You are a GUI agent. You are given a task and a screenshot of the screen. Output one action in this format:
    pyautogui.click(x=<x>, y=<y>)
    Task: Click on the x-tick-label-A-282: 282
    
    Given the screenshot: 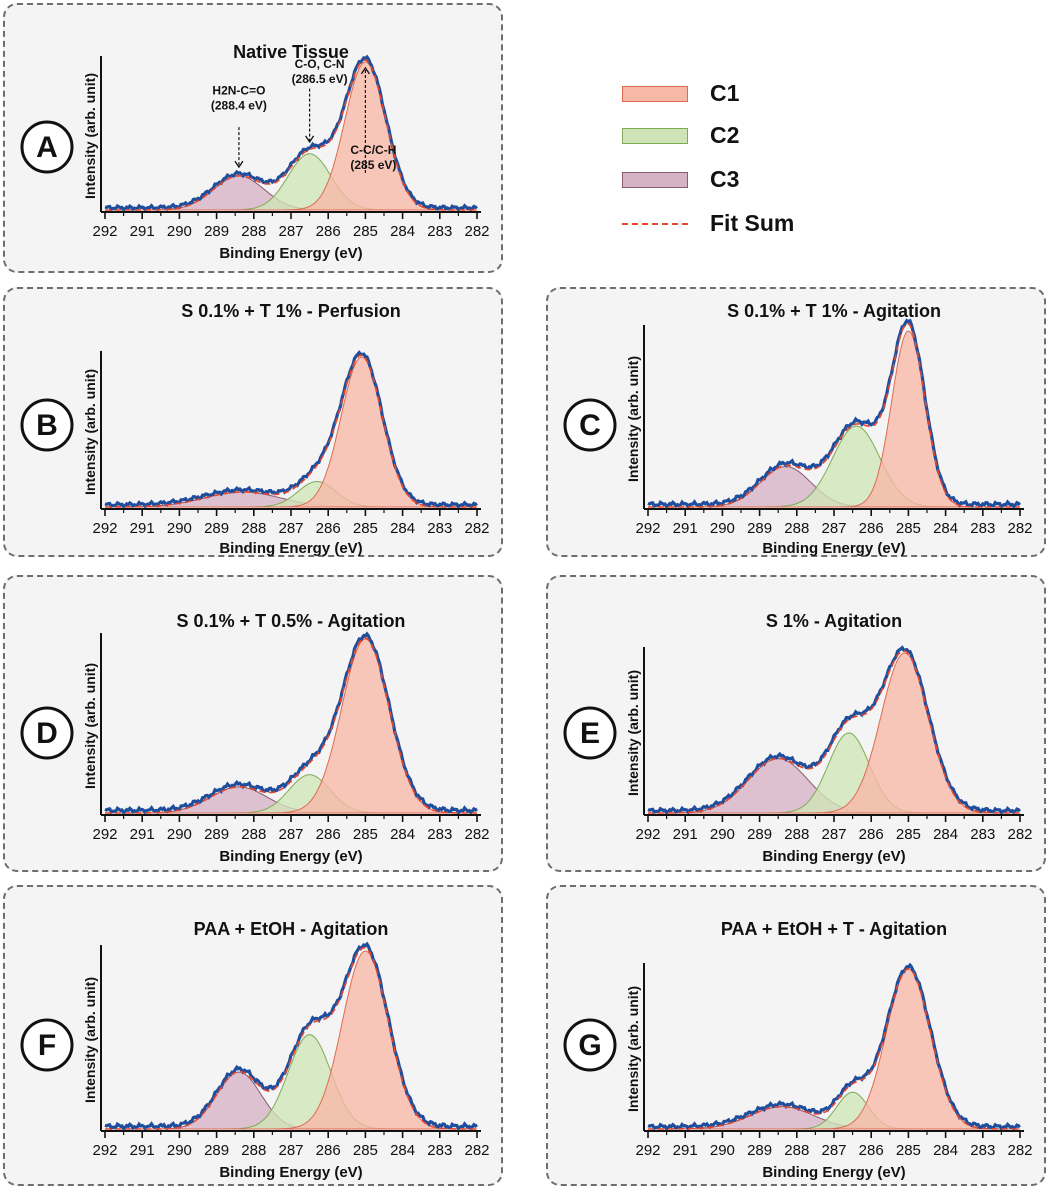 What is the action you would take?
    pyautogui.click(x=476, y=231)
    